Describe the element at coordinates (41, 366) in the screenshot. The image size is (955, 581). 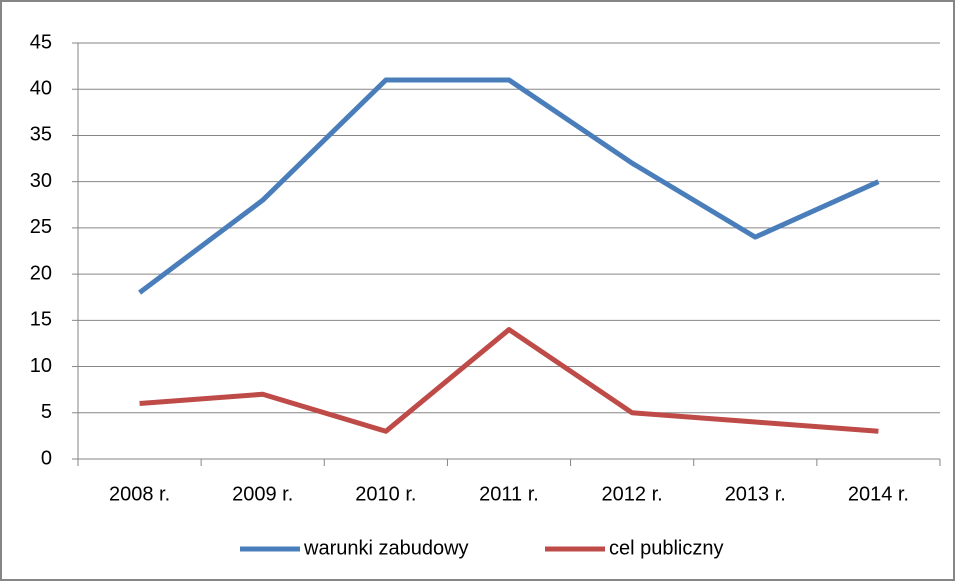
I see `y-tick-label: 10` at that location.